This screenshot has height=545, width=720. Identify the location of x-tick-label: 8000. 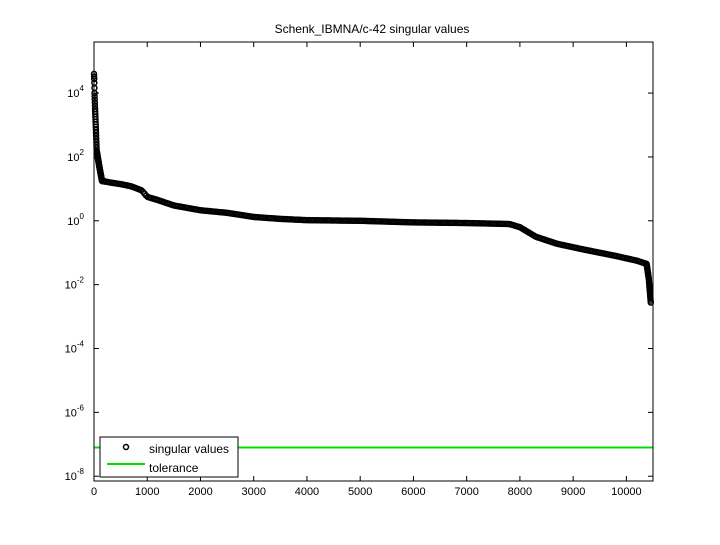
(520, 492).